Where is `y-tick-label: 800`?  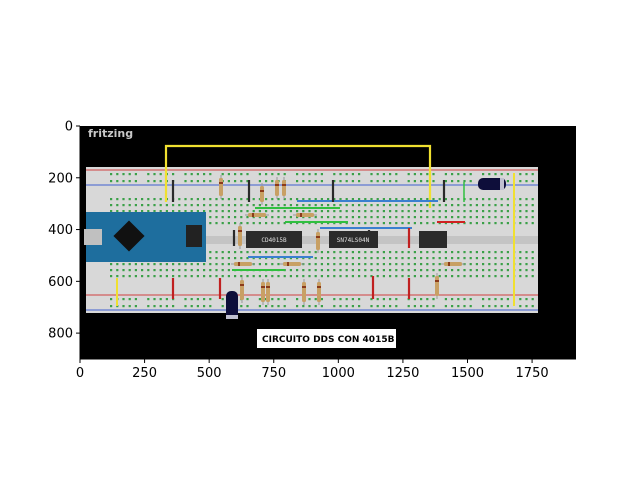
y-tick-label: 800 is located at coordinates (60, 334).